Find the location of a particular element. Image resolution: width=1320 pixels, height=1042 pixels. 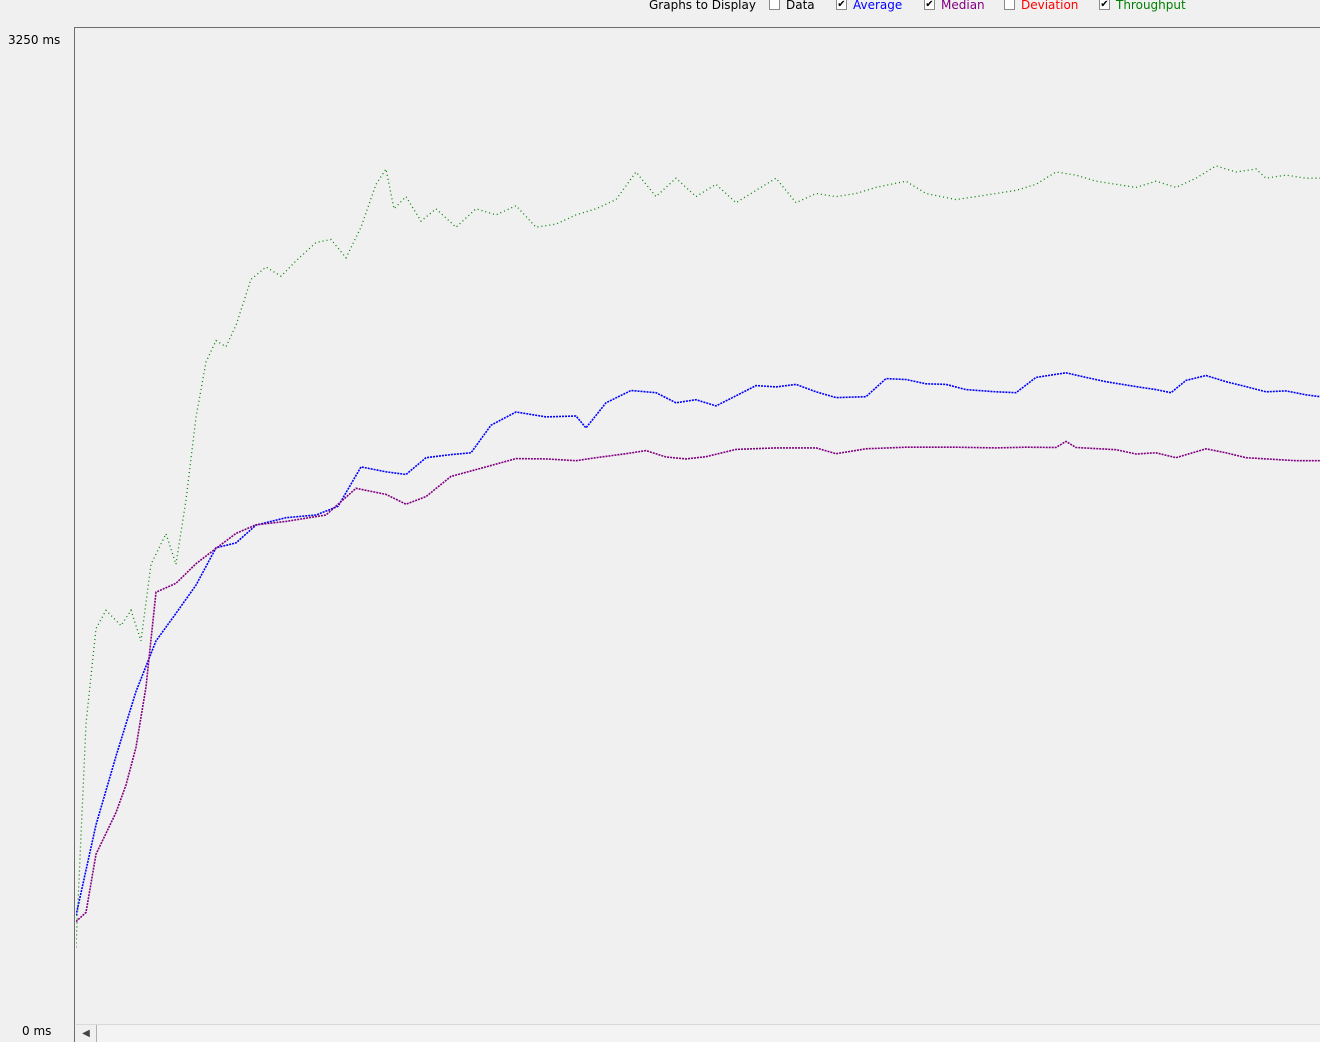

data-label: Data is located at coordinates (800, 6).